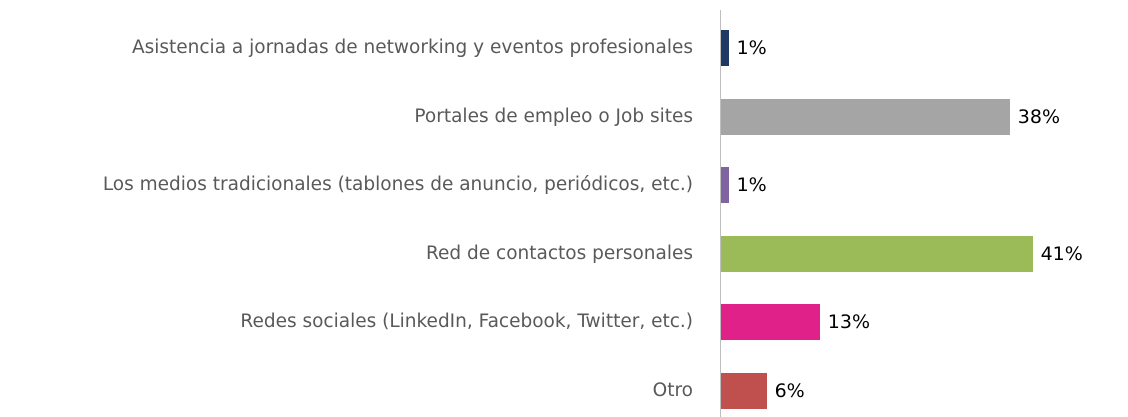 The width and height of the screenshot is (1128, 417). I want to click on data-label: 41%, so click(1061, 253).